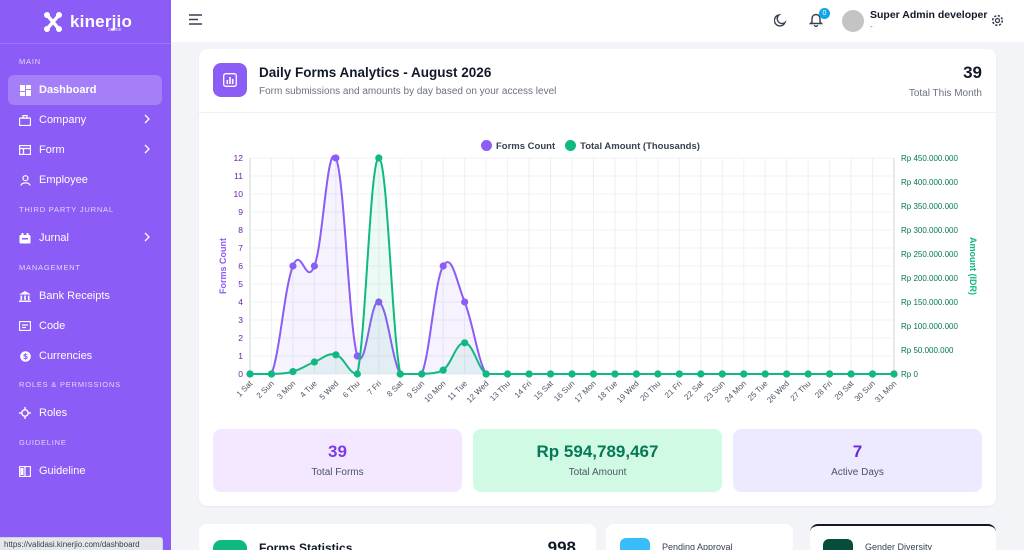 This screenshot has width=1024, height=550. I want to click on sidebar-item-company: Company, so click(85, 120).